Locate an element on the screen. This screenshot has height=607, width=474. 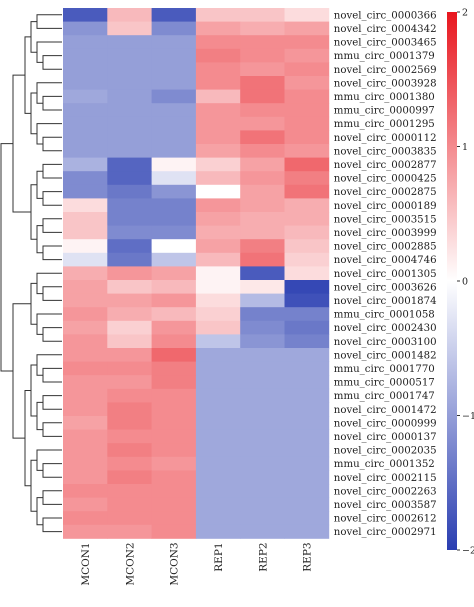
column-label: REP1 is located at coordinates (219, 556).